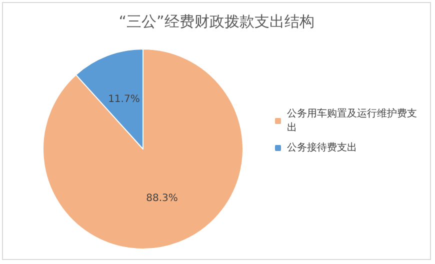  Describe the element at coordinates (322, 148) in the screenshot. I see `legend-label: 公务接待费支出` at that location.